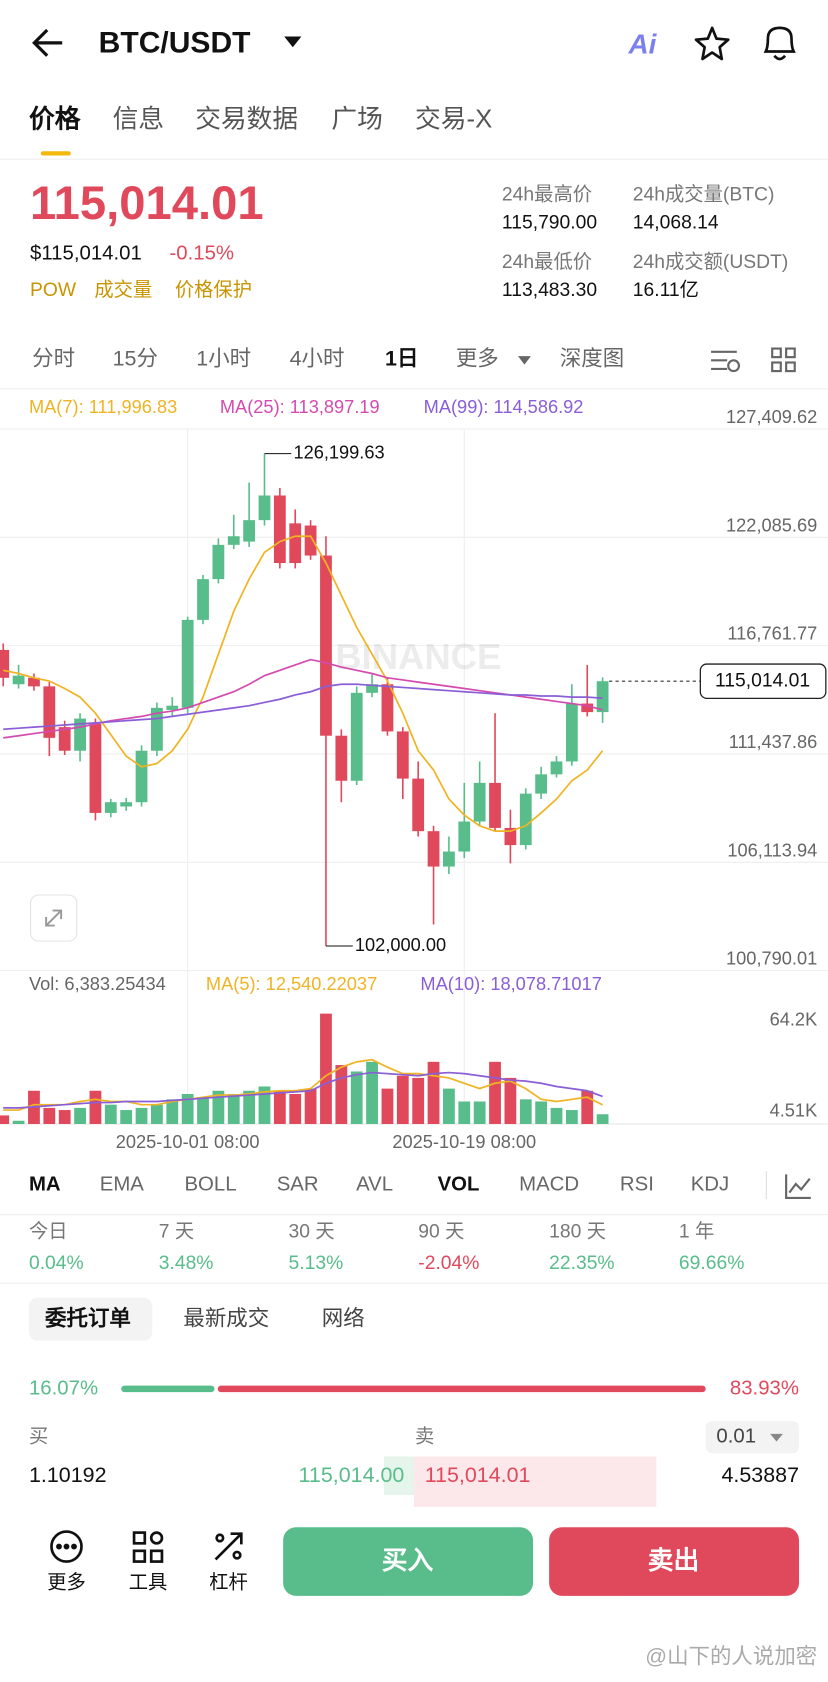 This screenshot has height=1682, width=828. Describe the element at coordinates (772, 633) in the screenshot. I see `y-tick-label: 116,761.77` at that location.